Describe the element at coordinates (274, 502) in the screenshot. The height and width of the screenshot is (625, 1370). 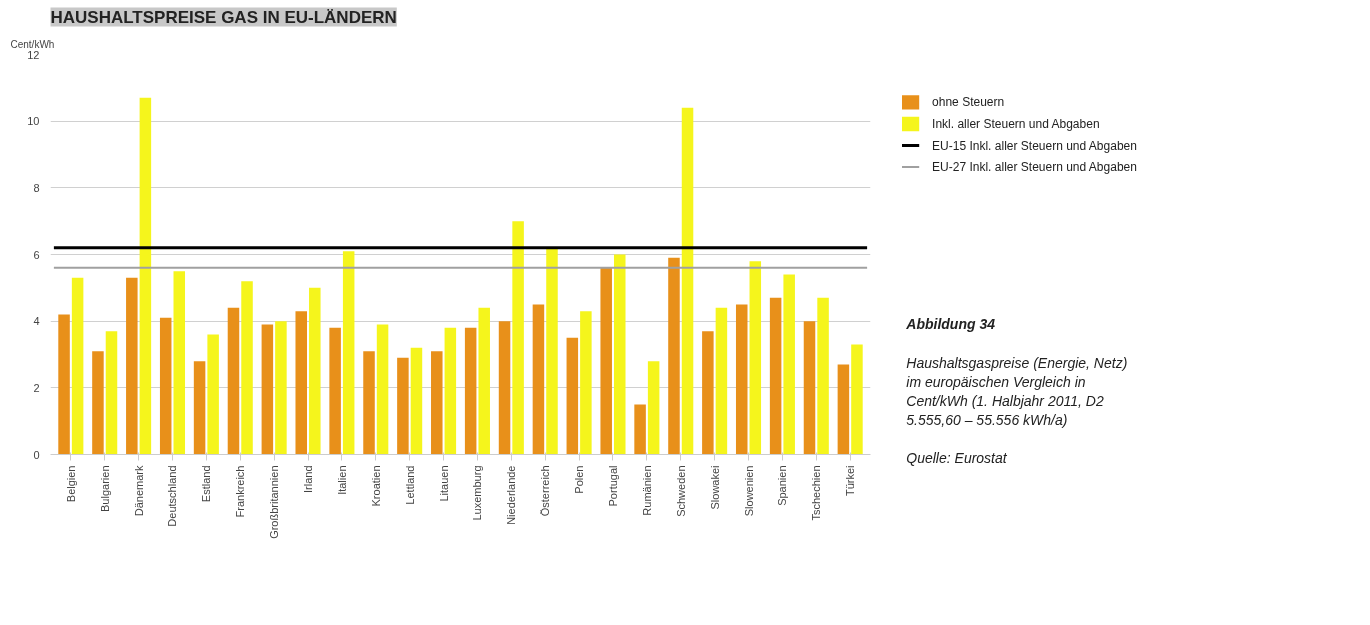
I see `x-tick-label: Großbritannien` at that location.